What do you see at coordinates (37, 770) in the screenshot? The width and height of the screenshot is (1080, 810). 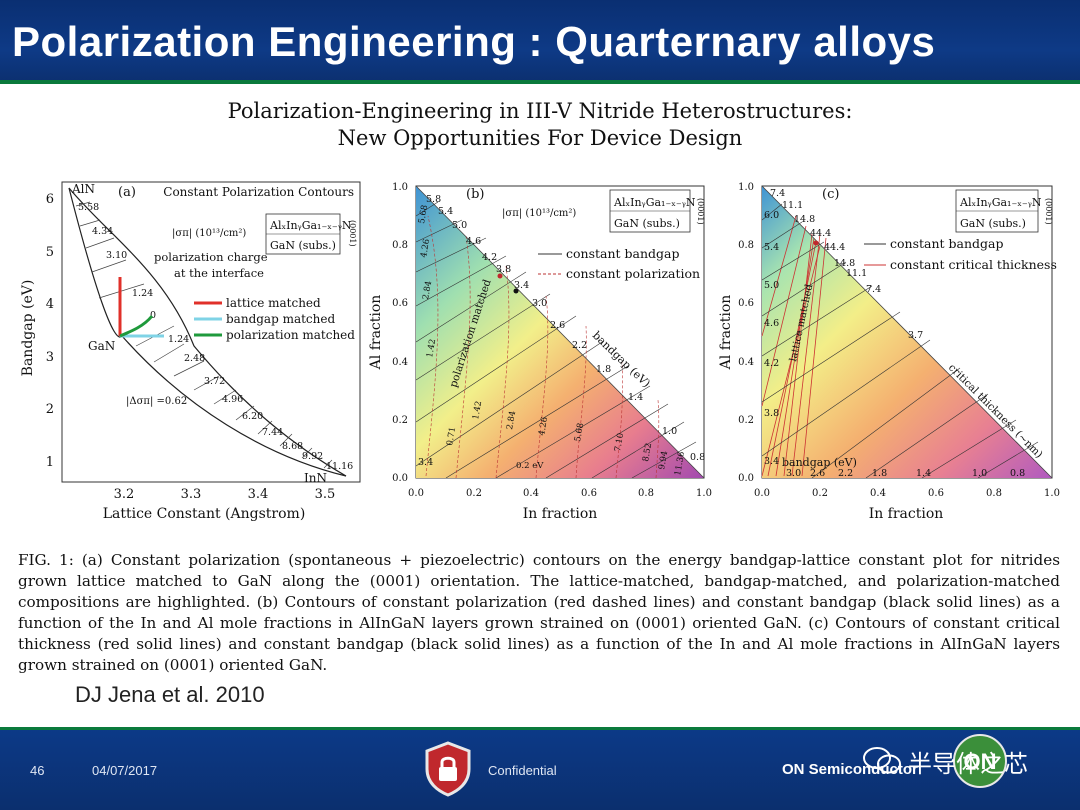 I see `page-number: 46` at bounding box center [37, 770].